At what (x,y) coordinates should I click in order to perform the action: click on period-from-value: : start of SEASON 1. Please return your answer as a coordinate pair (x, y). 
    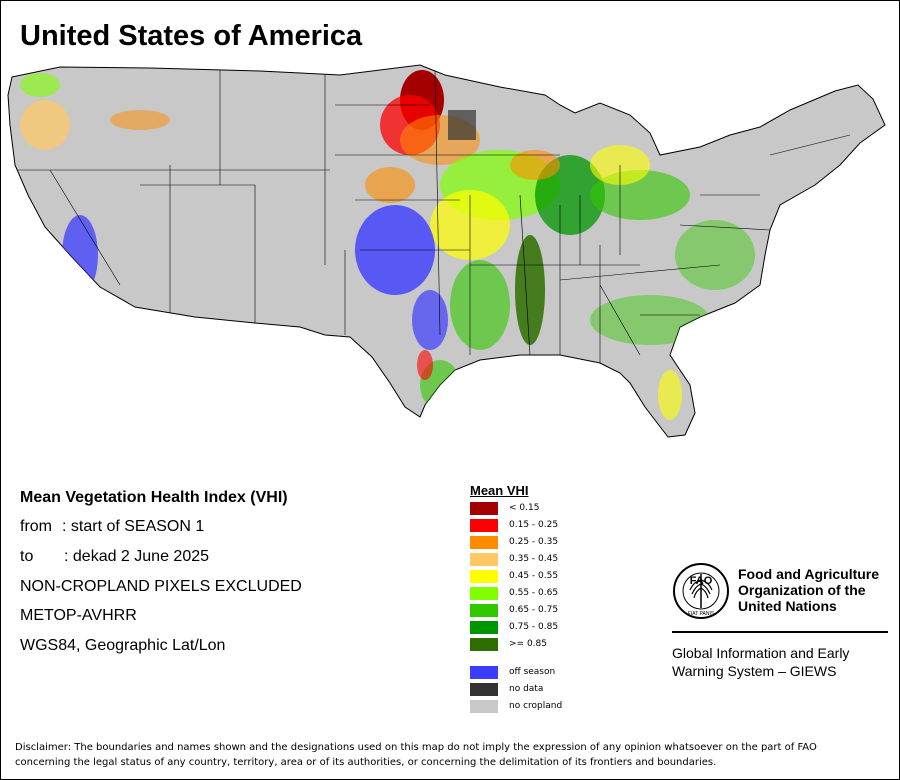
    Looking at the image, I should click on (133, 526).